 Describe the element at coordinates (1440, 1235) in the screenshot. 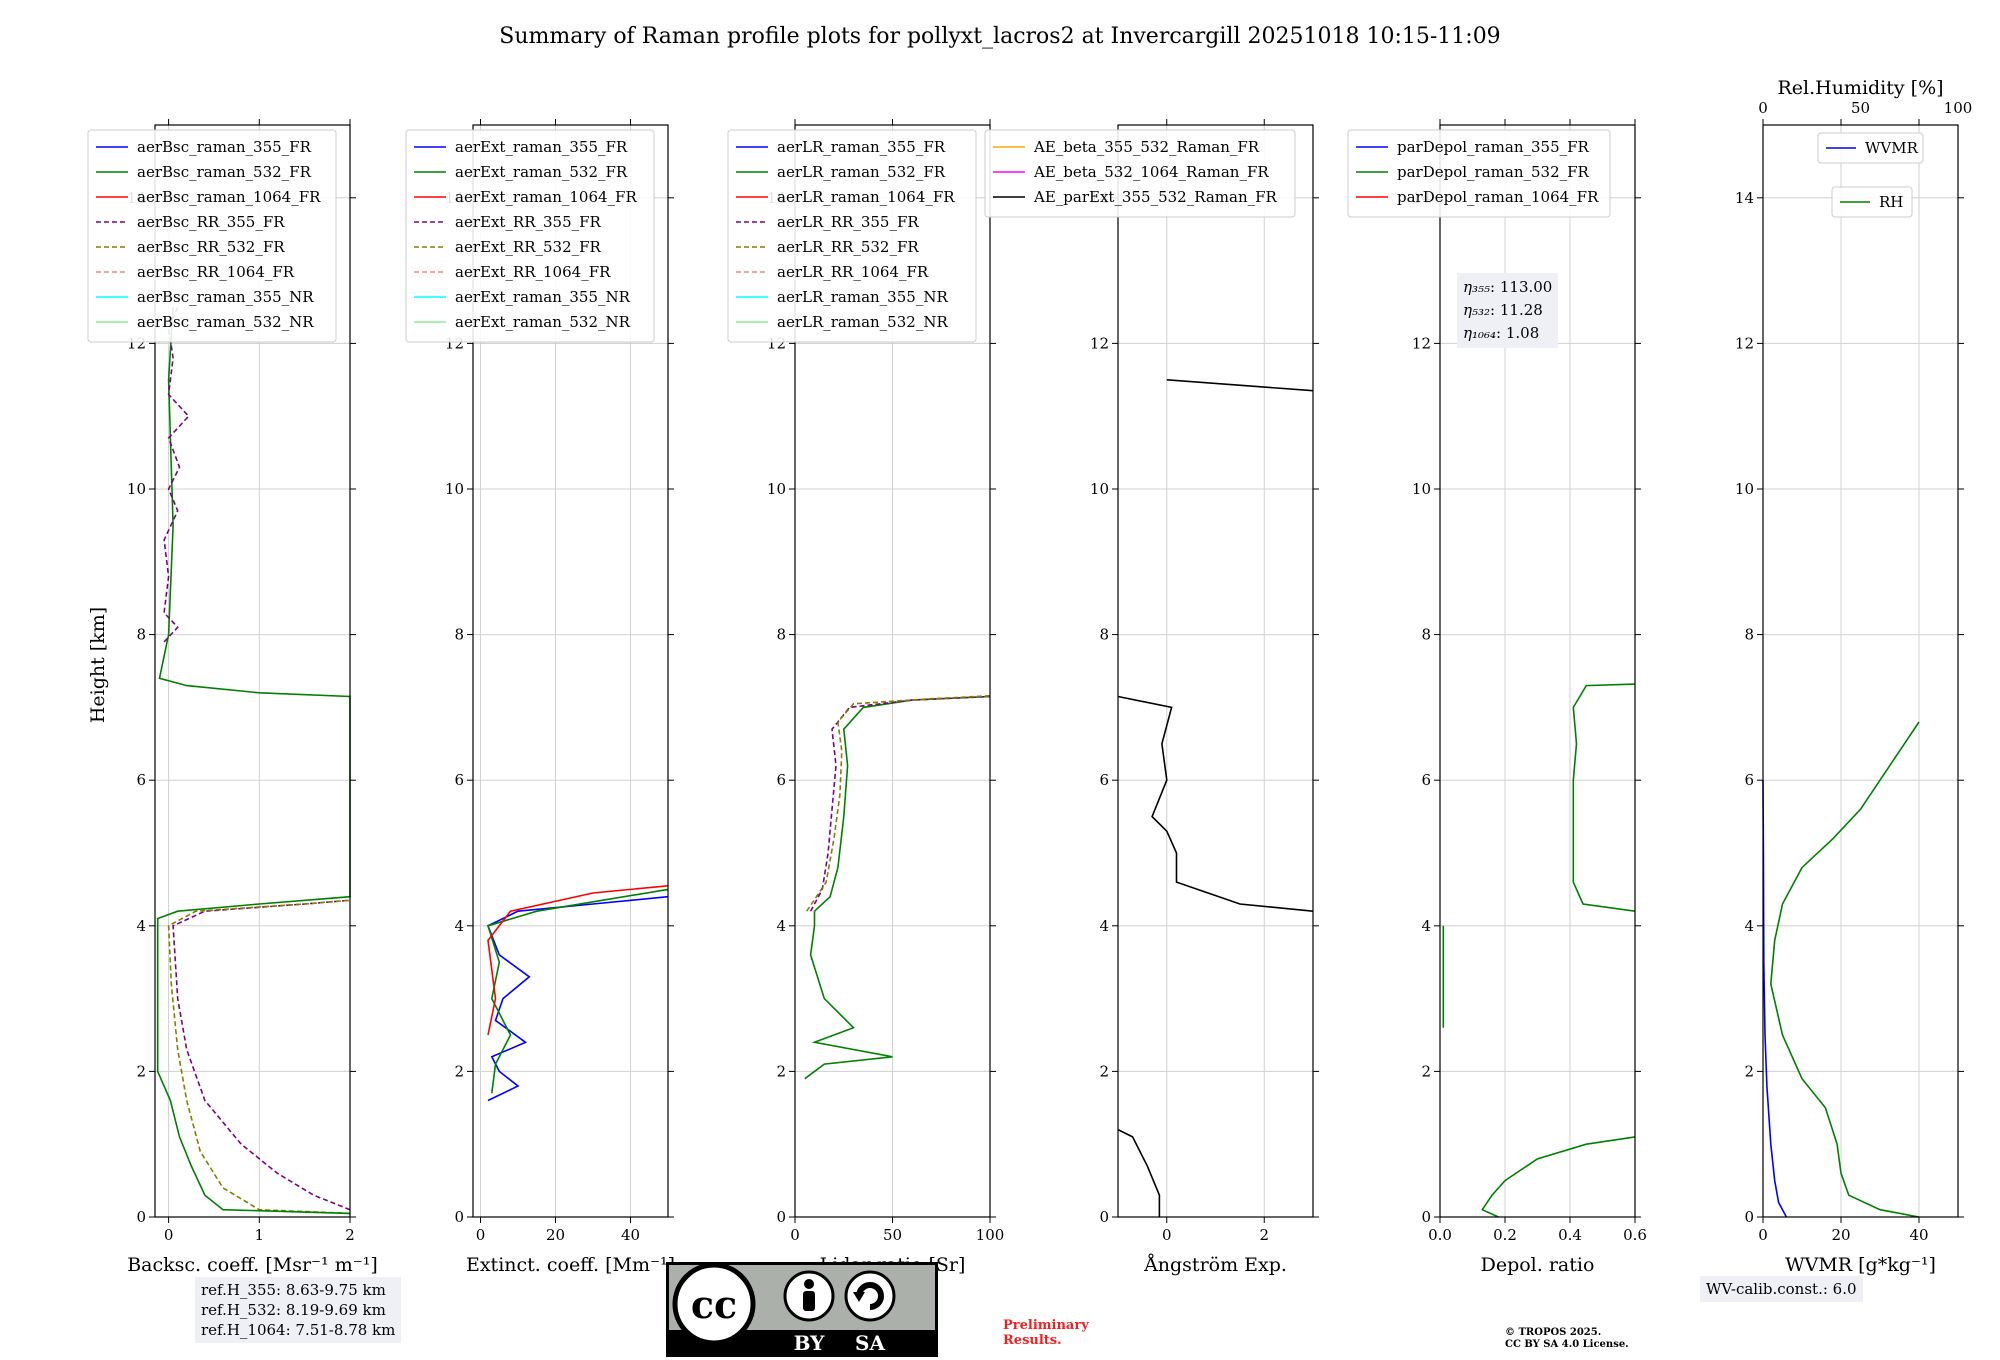

I see `x-tick-label: 0.0` at that location.